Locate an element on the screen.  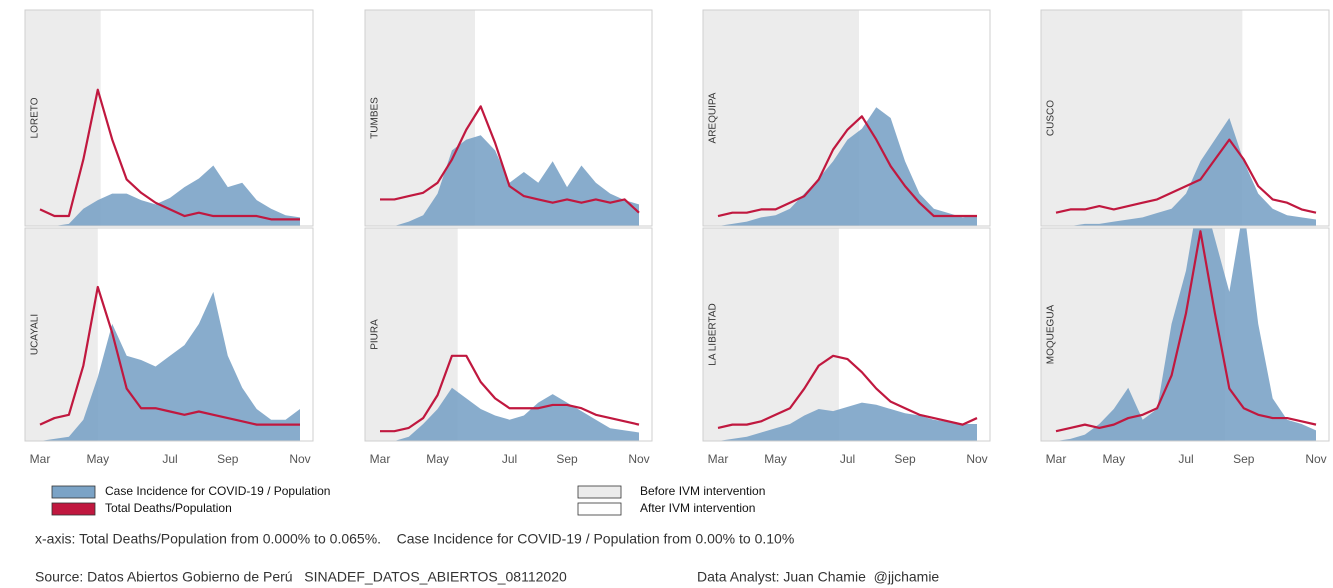
panel: CUSCO is located at coordinates (1185, 118).